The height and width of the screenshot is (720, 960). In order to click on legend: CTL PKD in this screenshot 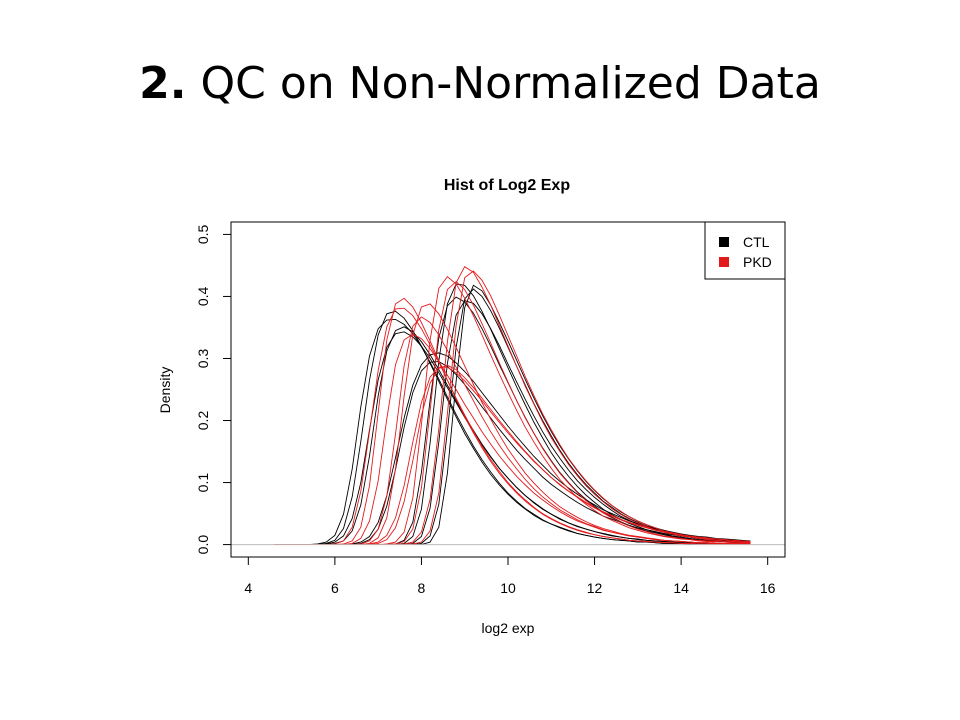, I will do `click(745, 250)`.